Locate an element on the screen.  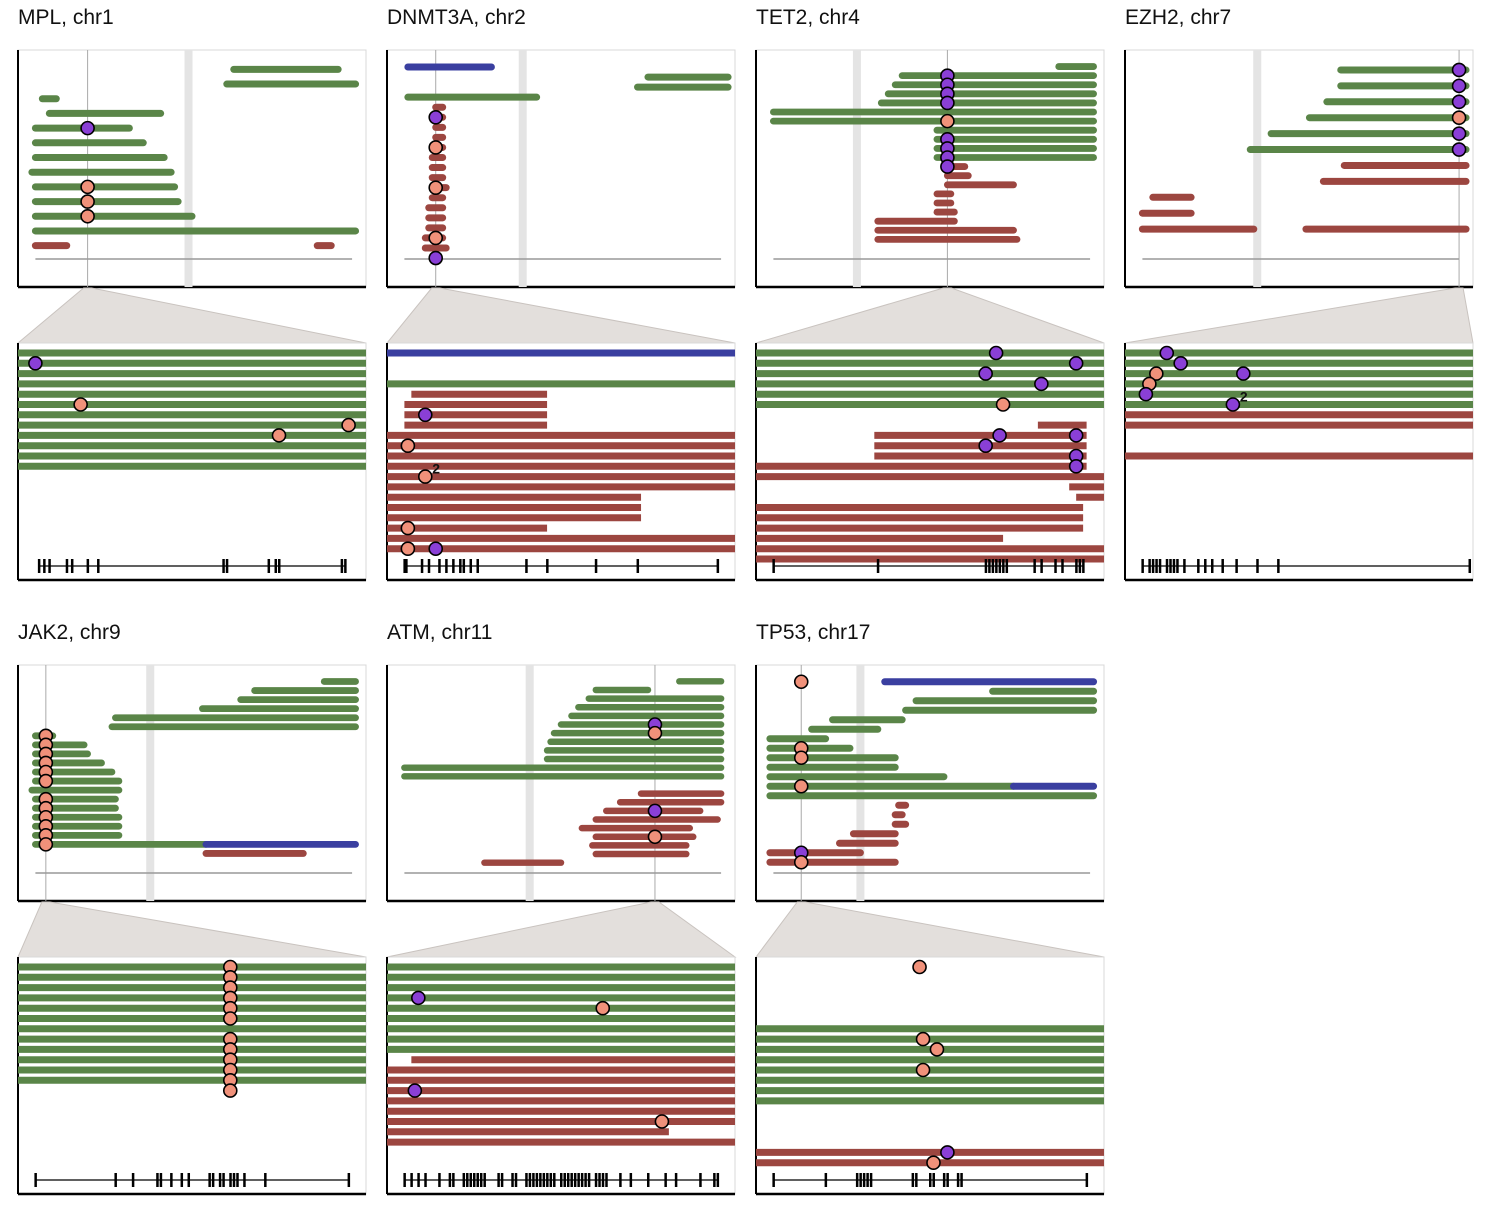
overview-frame-tet2 is located at coordinates (930, 168).